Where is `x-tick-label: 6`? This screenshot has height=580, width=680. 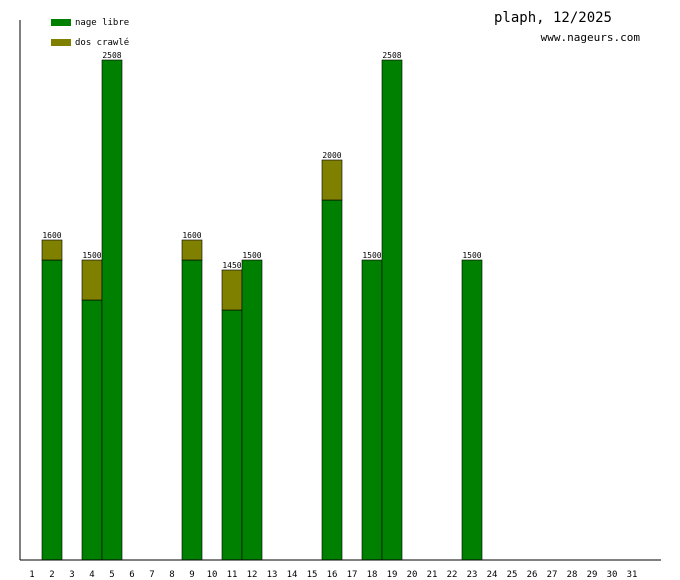 x-tick-label: 6 is located at coordinates (131, 575).